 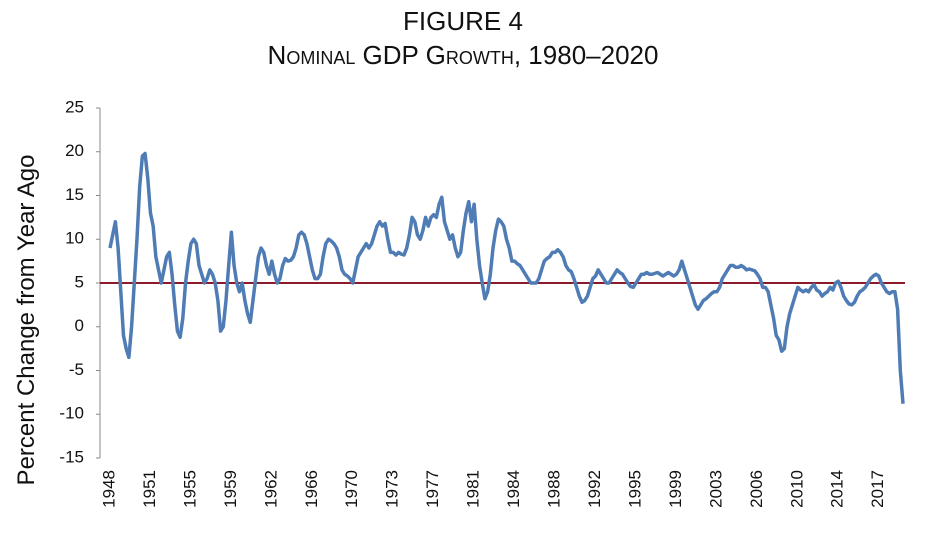 I want to click on x-tick-label: 1966, so click(x=311, y=489).